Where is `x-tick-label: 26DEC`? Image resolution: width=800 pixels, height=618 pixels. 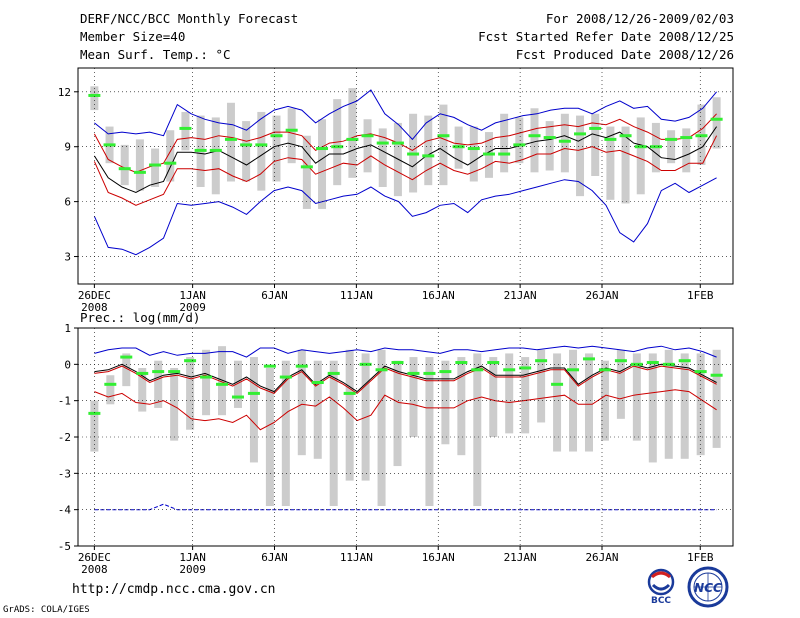 x-tick-label: 26DEC is located at coordinates (94, 557).